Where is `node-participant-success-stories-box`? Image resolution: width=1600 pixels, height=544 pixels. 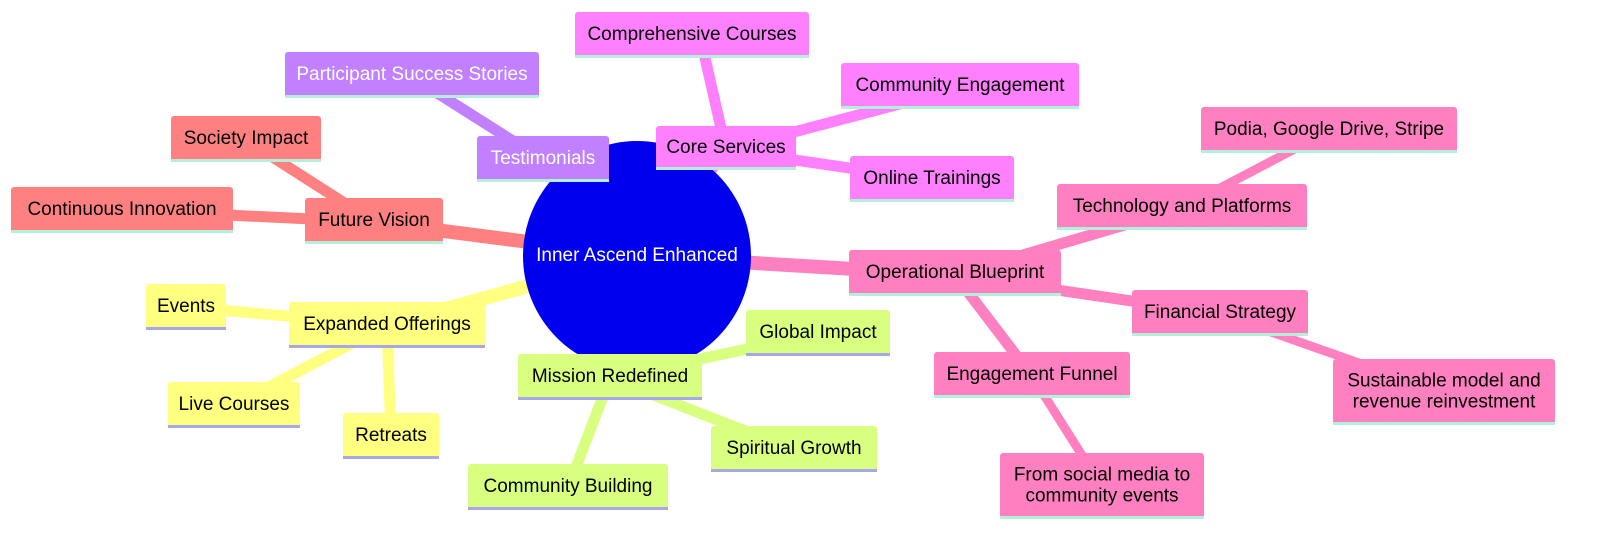
node-participant-success-stories-box is located at coordinates (412, 75).